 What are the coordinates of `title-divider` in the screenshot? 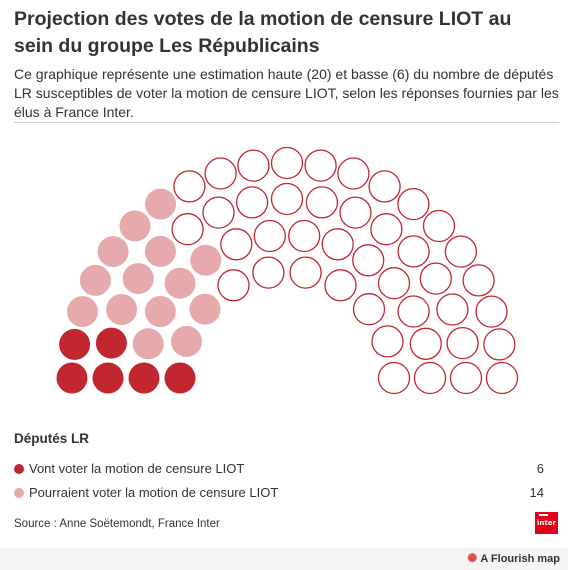 It's located at (286, 122).